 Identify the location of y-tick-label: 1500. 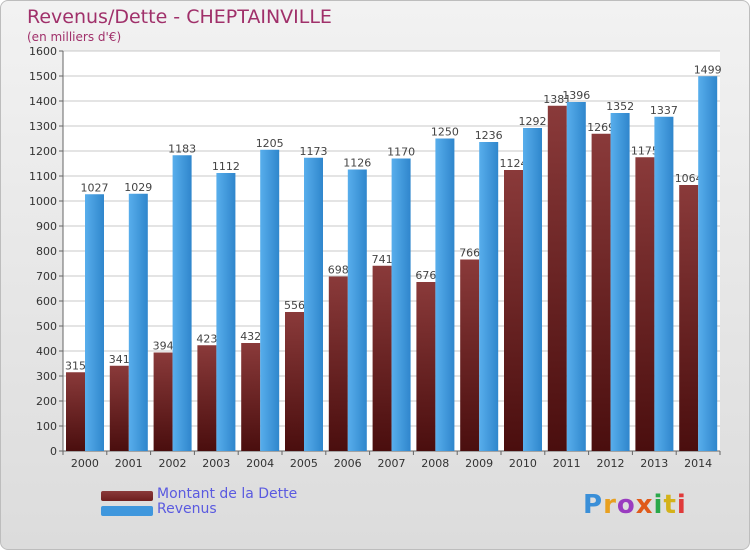
(43, 76).